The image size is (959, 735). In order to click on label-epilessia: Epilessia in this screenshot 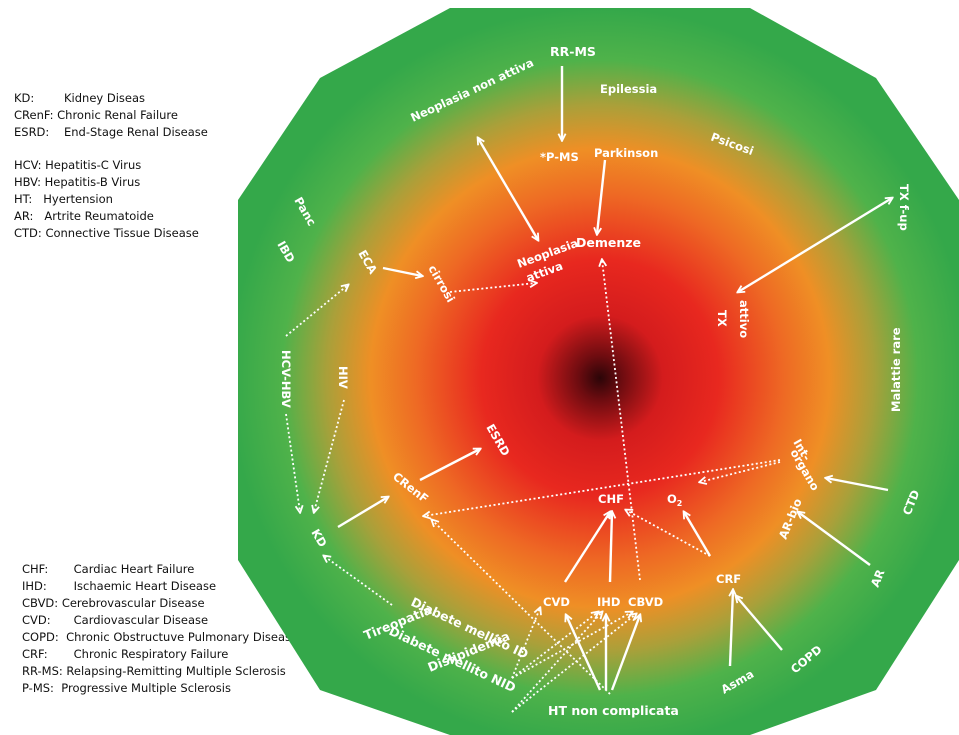, I will do `click(628, 89)`.